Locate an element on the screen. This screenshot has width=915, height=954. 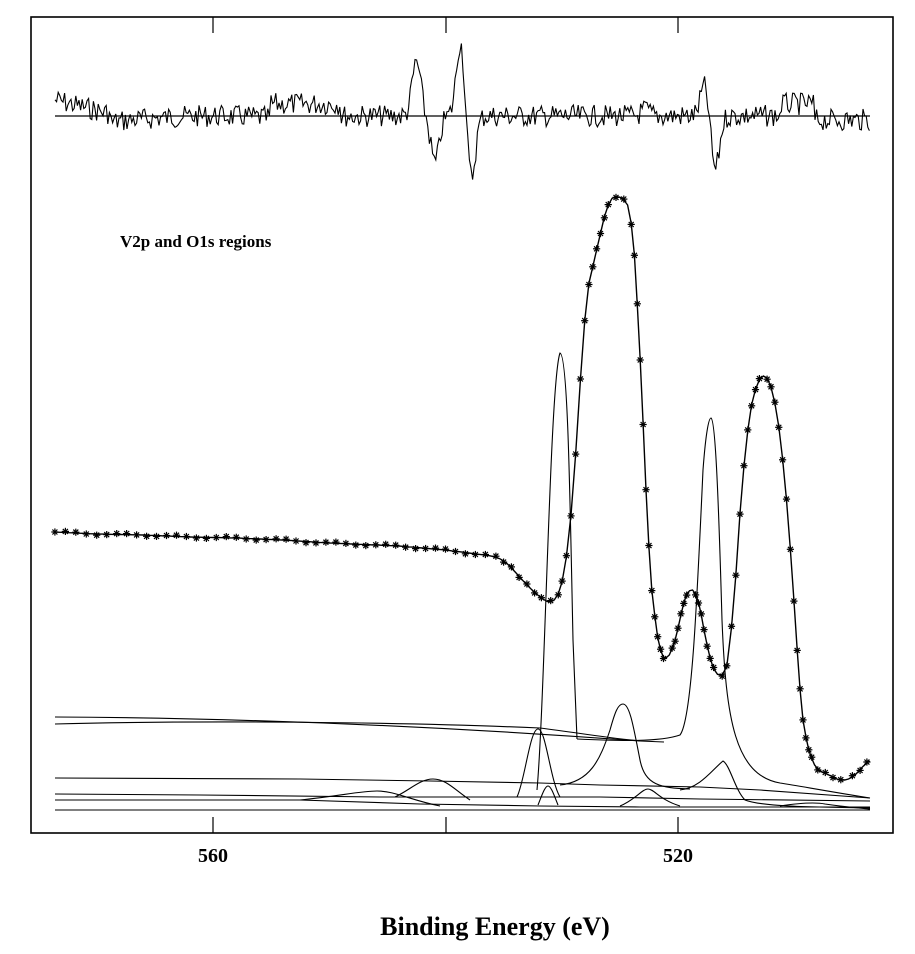
annotation-label: V2p and O1s regions is located at coordinates (196, 241).